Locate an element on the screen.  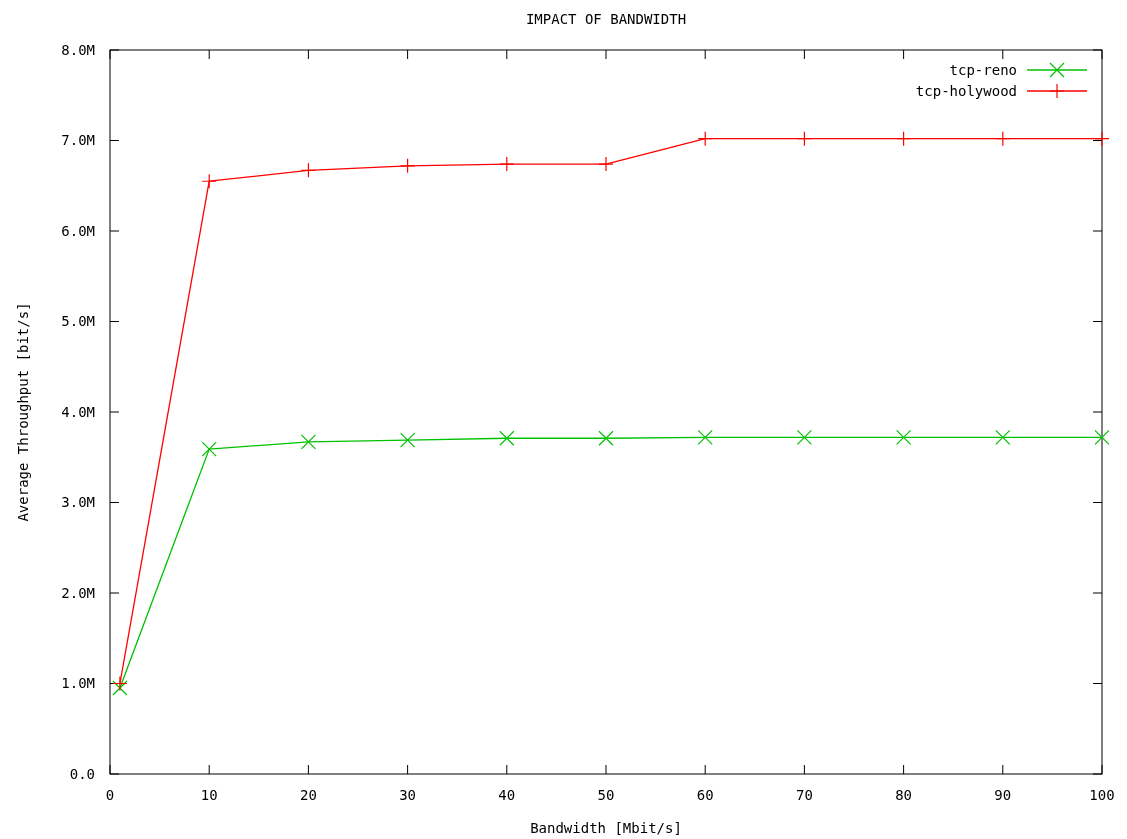
x-tick-label: 70 is located at coordinates (804, 795).